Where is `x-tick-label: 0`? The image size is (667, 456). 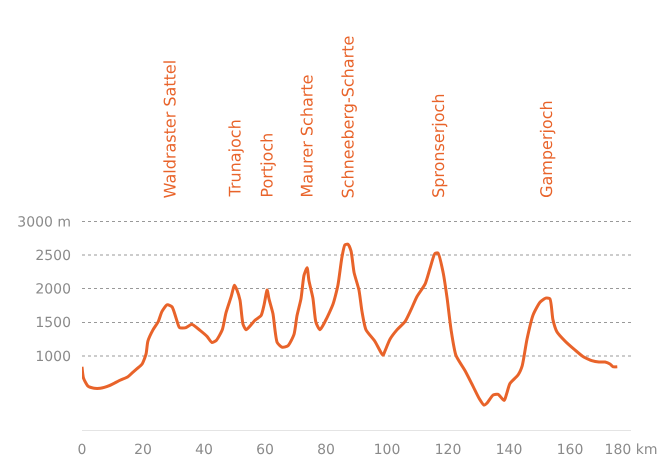 x-tick-label: 0 is located at coordinates (82, 449).